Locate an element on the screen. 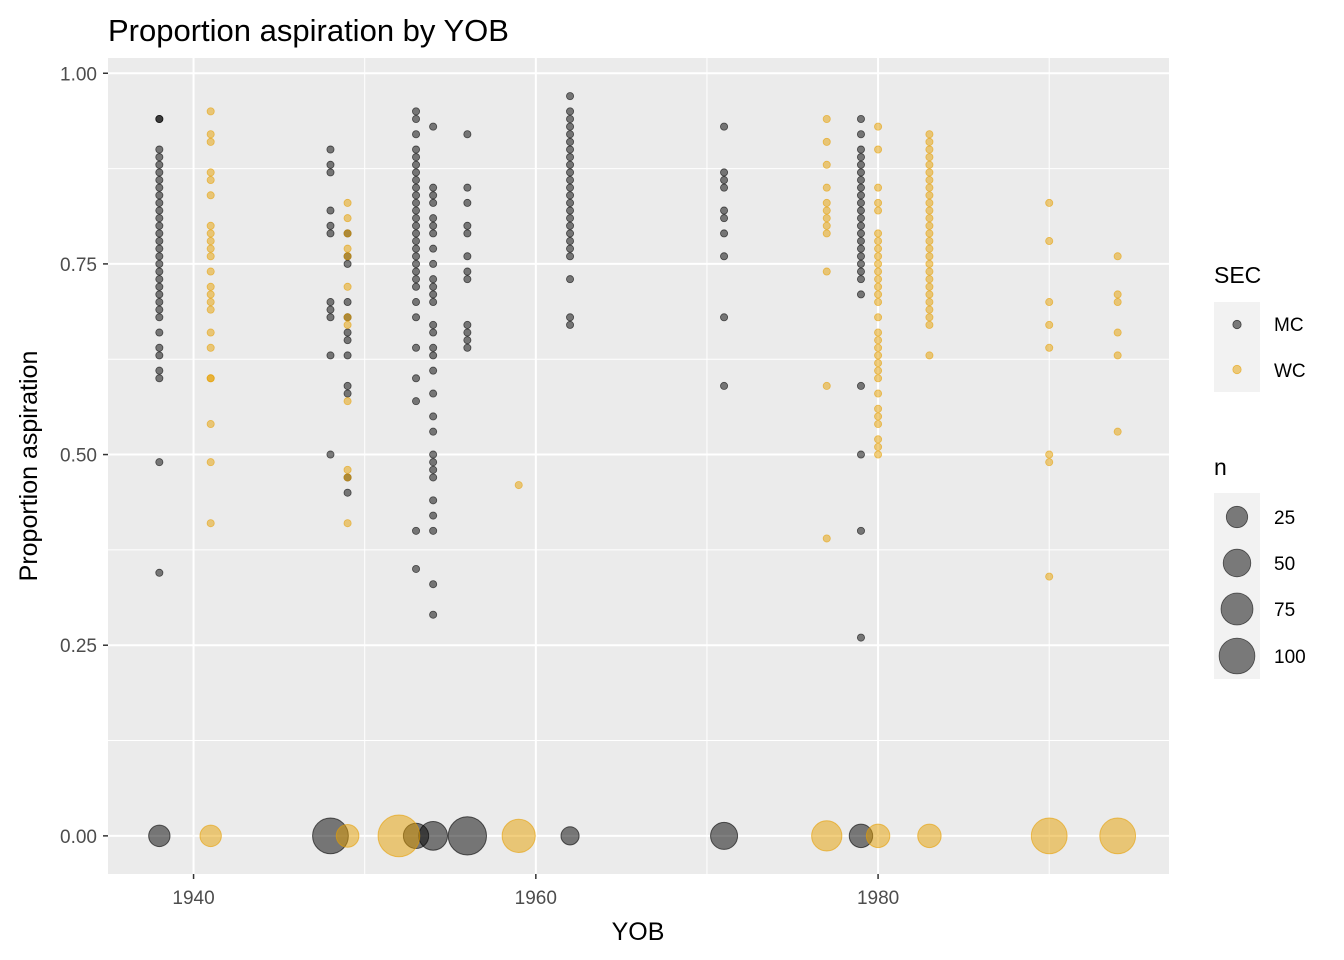 The width and height of the screenshot is (1344, 960). zero-point-mc is located at coordinates (467, 836).